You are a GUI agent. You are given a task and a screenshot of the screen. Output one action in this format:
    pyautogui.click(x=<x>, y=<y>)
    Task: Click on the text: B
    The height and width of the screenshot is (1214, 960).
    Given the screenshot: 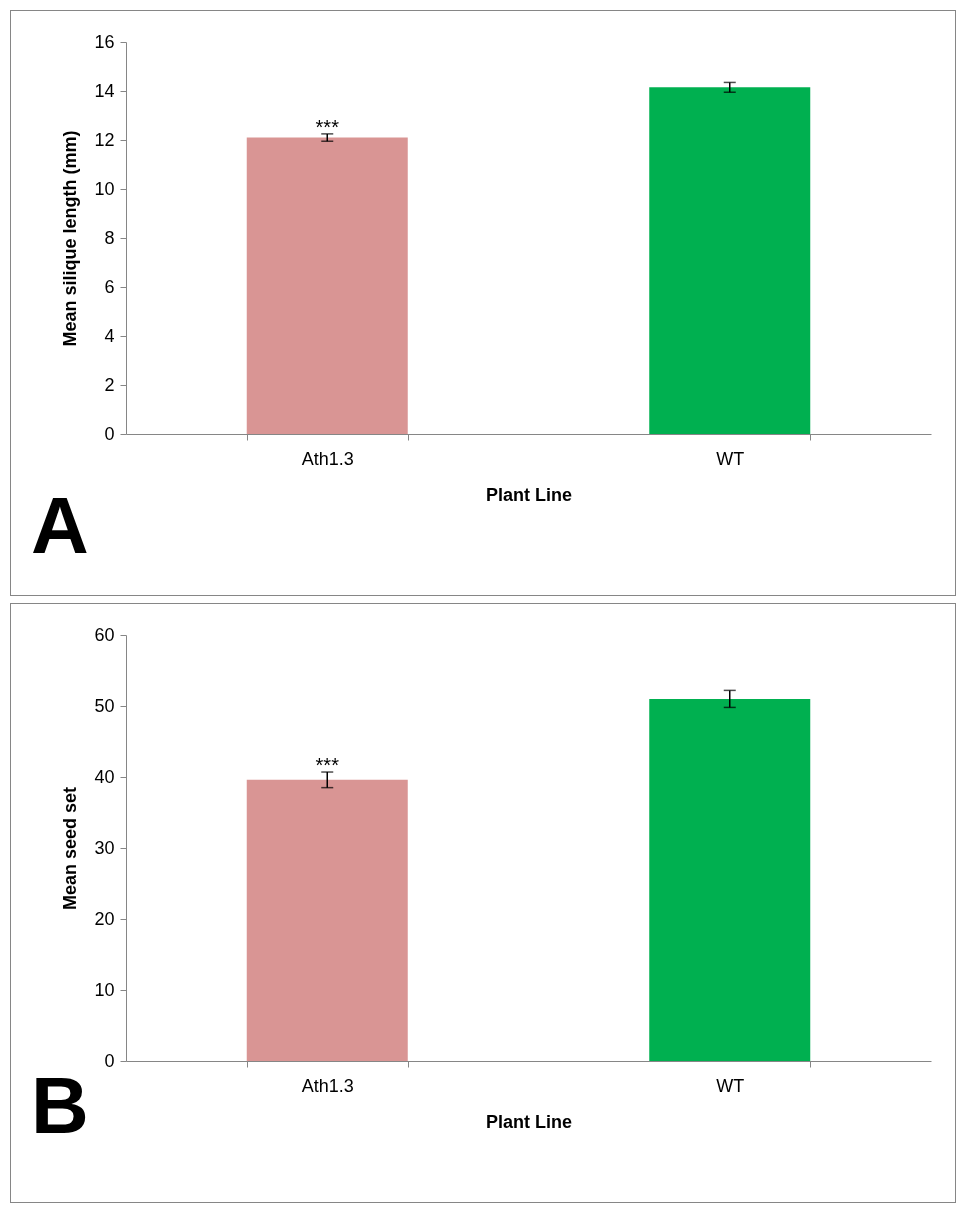 What is the action you would take?
    pyautogui.click(x=60, y=1105)
    